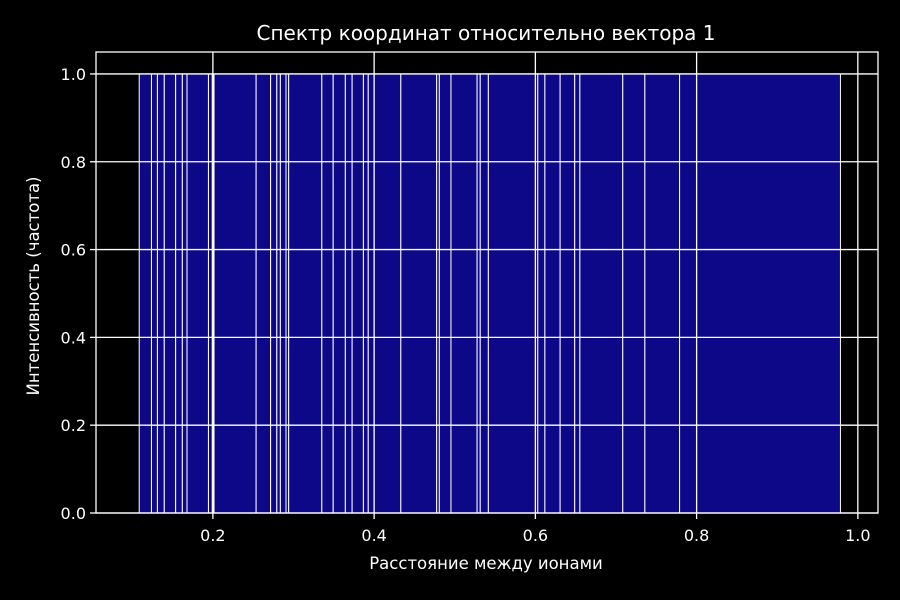 The width and height of the screenshot is (900, 600). What do you see at coordinates (73, 74) in the screenshot?
I see `y-tick-label: 1.0` at bounding box center [73, 74].